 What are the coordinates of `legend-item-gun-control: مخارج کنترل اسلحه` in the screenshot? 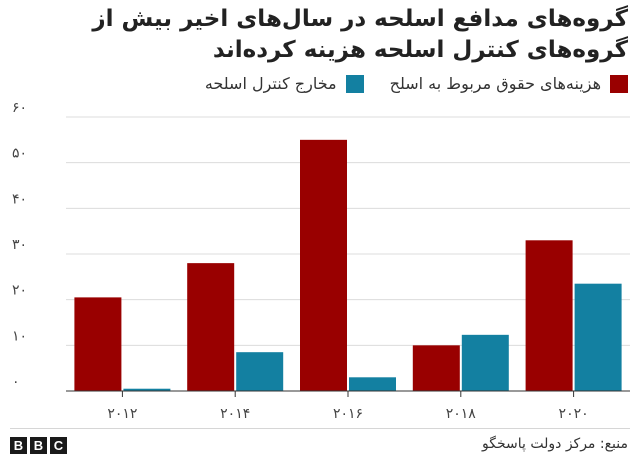 It's located at (284, 83).